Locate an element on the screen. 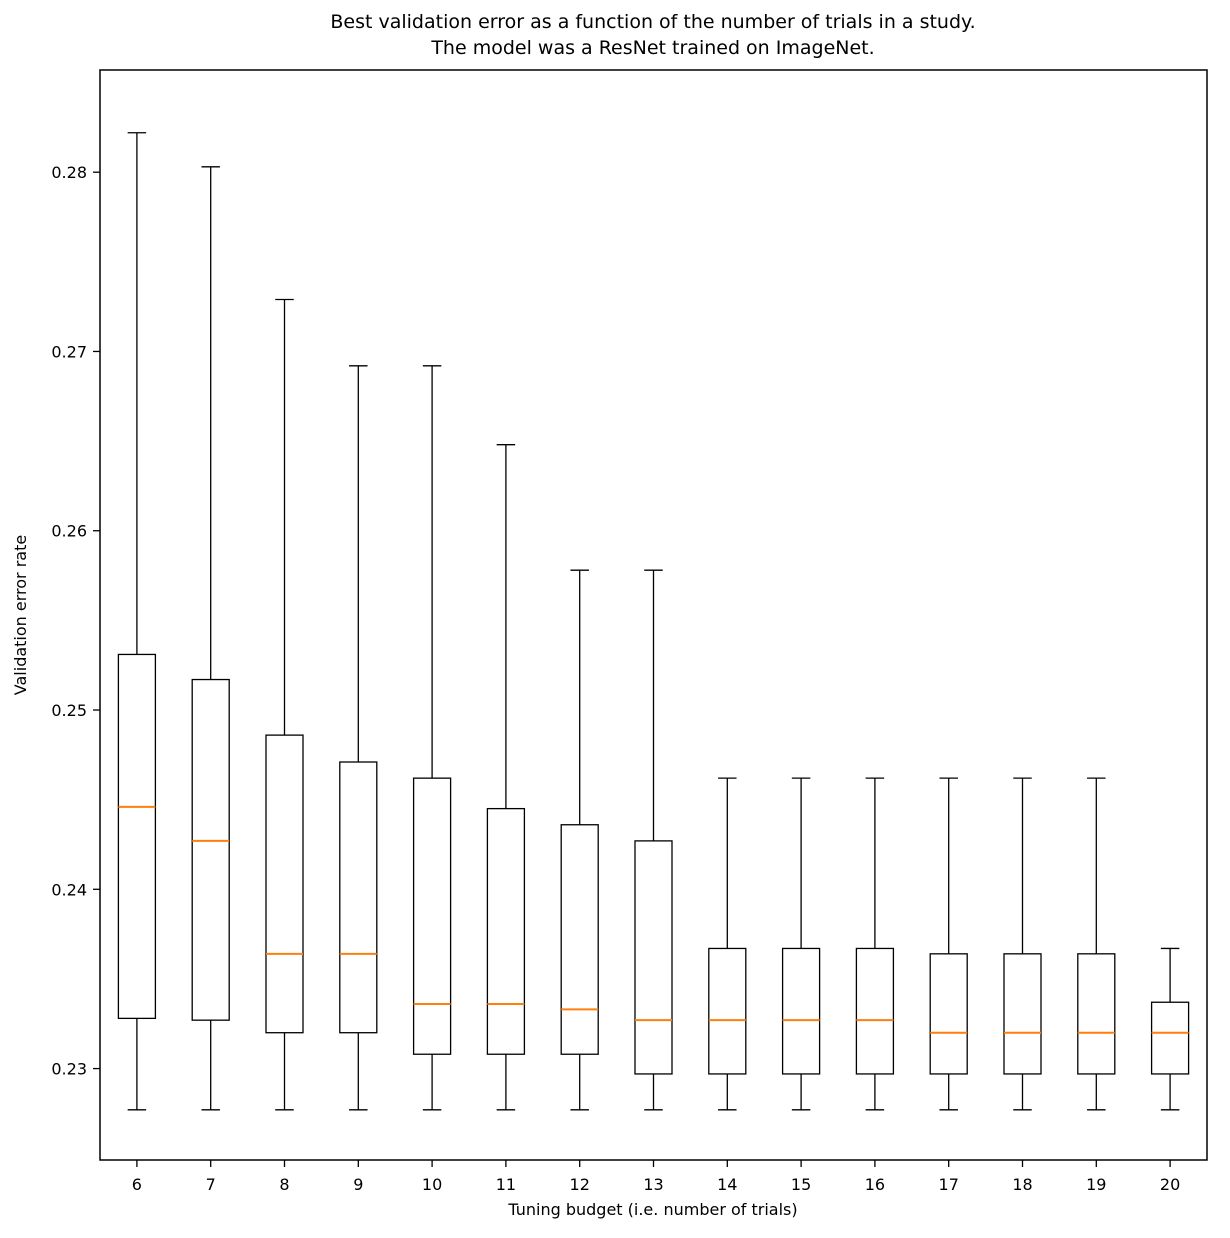  y-axis-label: Validation error rate is located at coordinates (20, 615).